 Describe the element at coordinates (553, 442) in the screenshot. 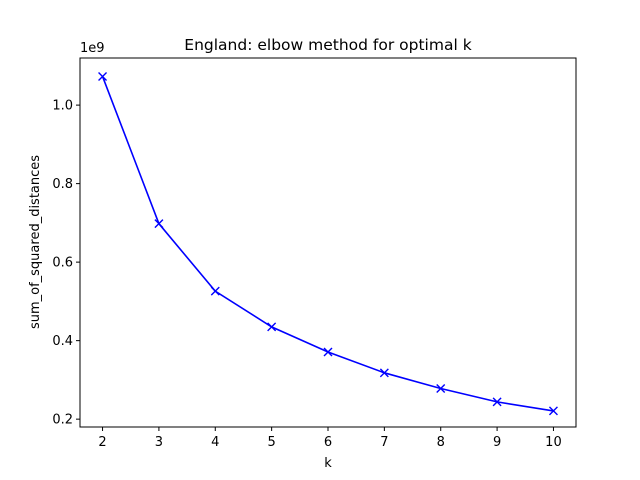

I see `x-tick-label: 10` at that location.